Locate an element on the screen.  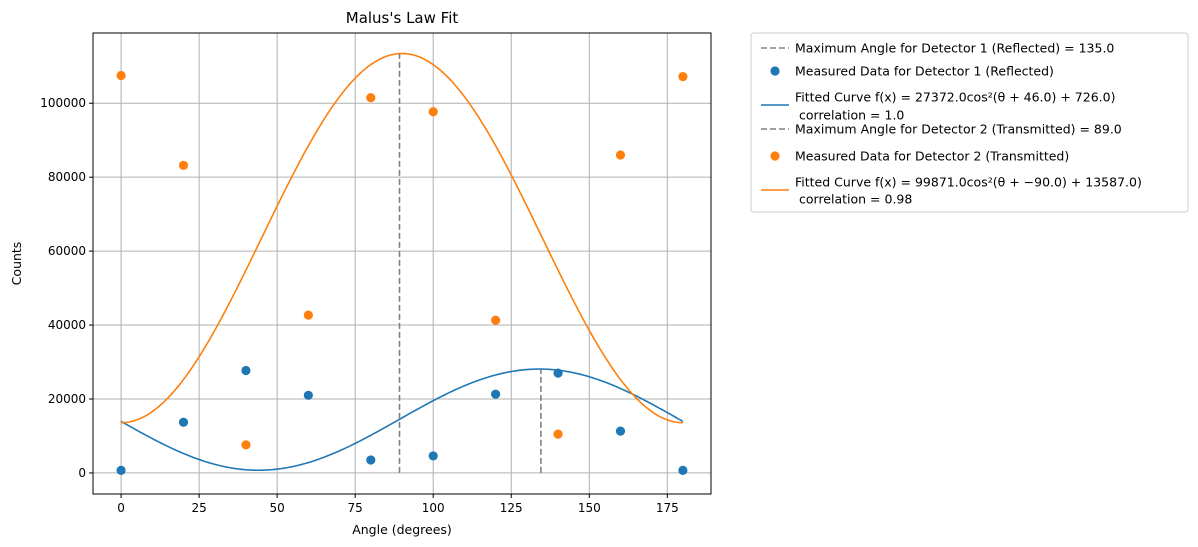
x-tick-label: 175 is located at coordinates (667, 508).